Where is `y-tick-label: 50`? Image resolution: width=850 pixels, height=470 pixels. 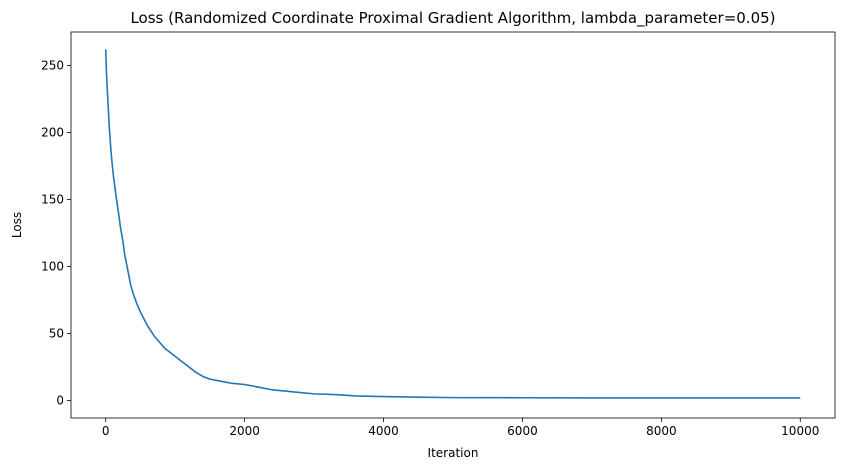 y-tick-label: 50 is located at coordinates (56, 334).